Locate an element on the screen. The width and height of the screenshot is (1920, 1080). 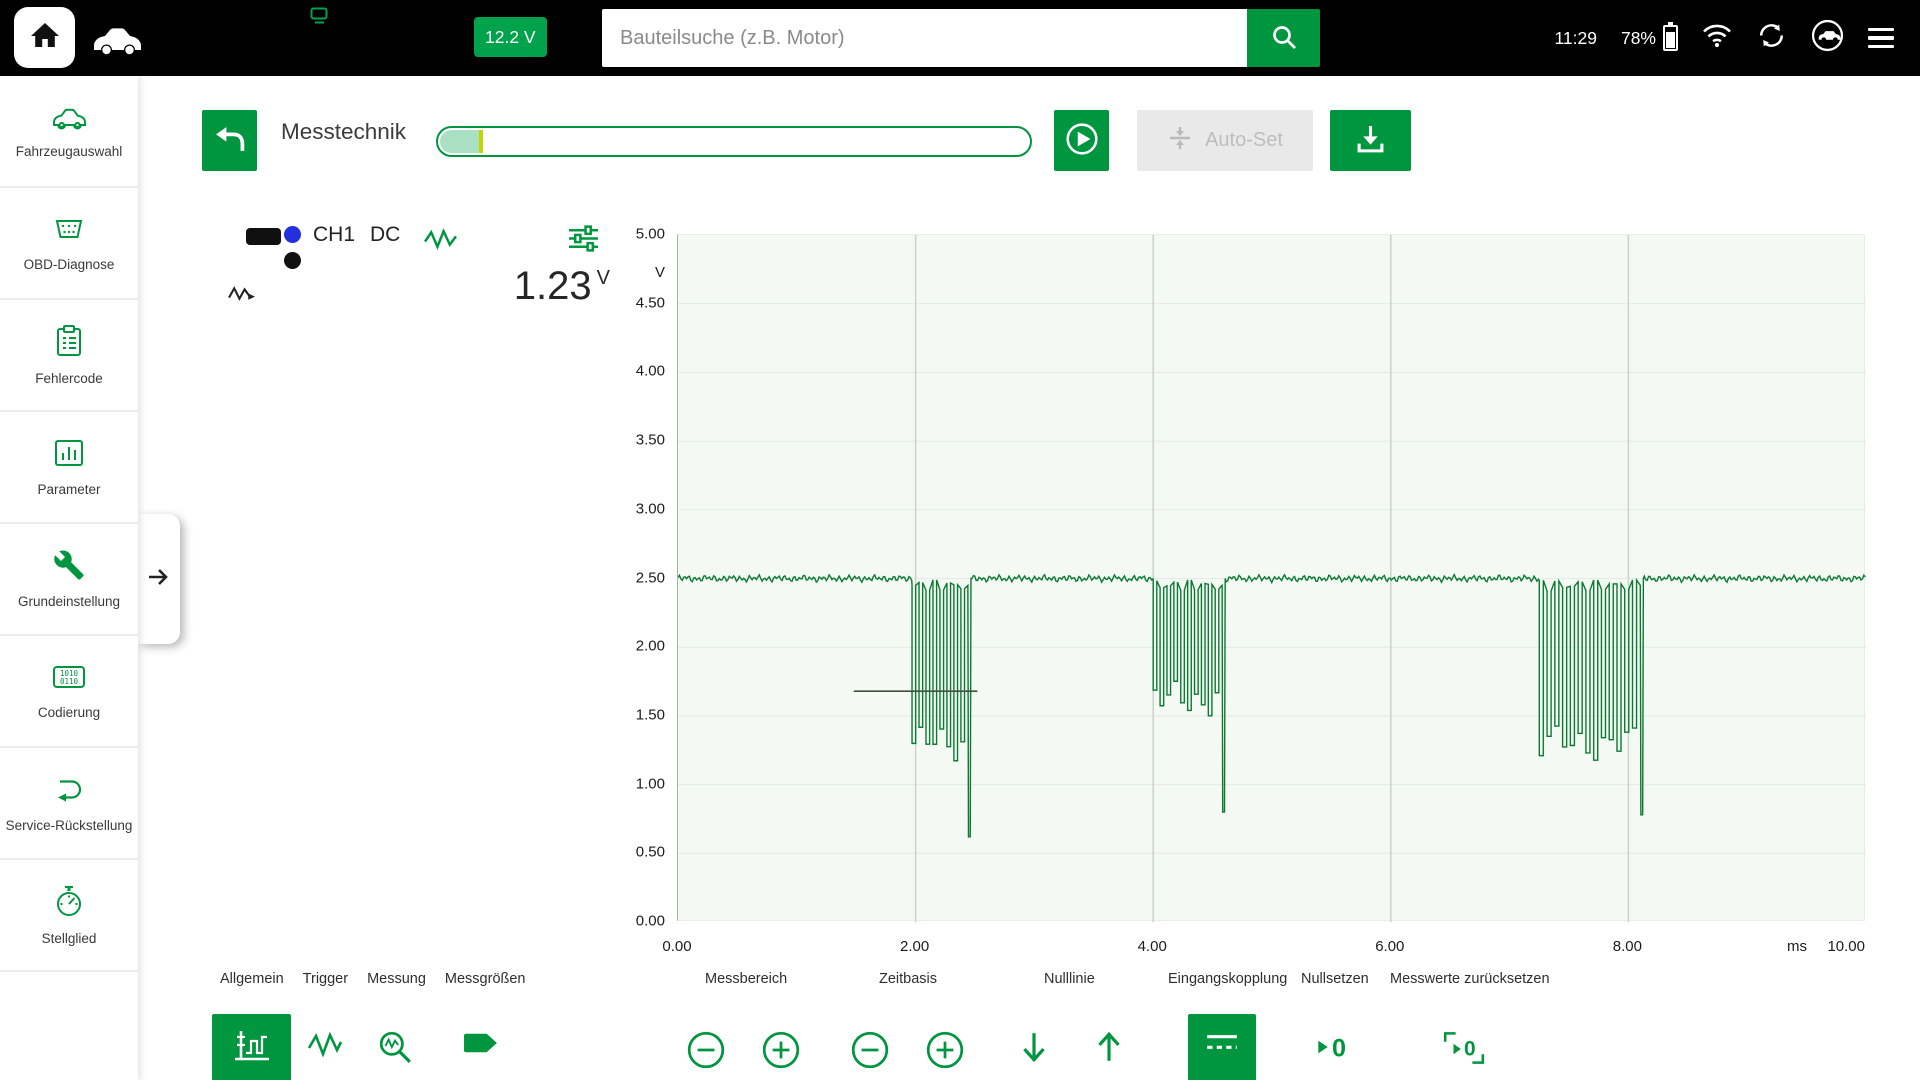
search-icon is located at coordinates (1284, 38).